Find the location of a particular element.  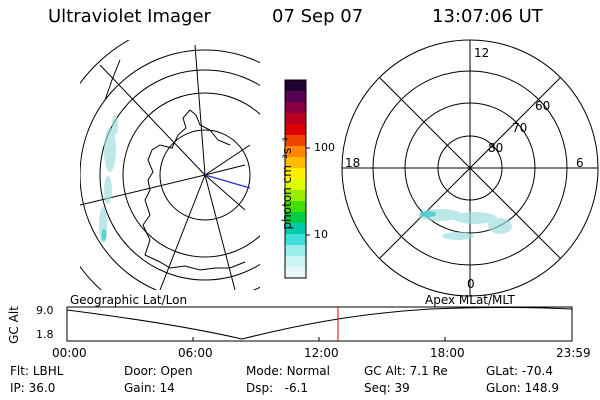

date-label: 07 Sep 07 is located at coordinates (318, 16).